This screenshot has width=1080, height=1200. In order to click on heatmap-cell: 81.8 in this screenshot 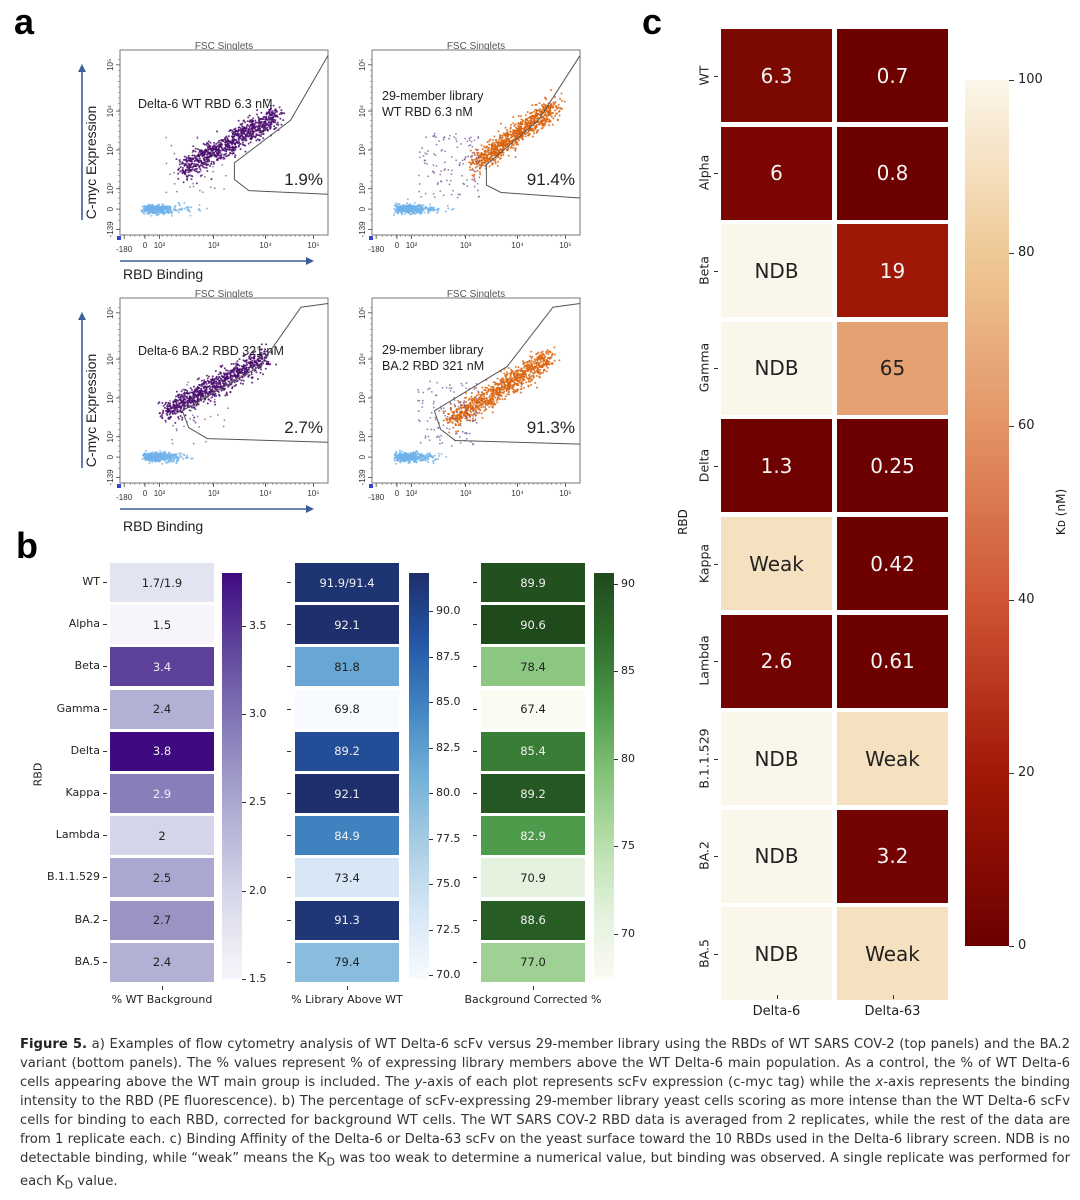, I will do `click(347, 667)`.